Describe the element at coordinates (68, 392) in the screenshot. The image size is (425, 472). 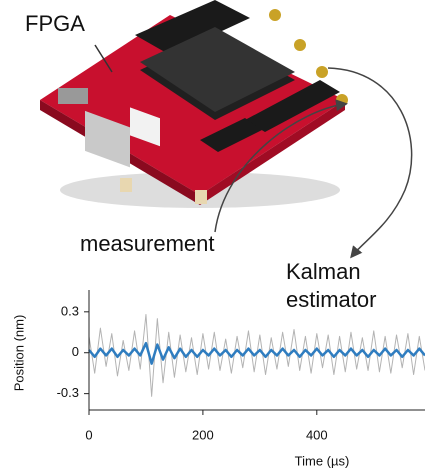
I see `y-tick-label: -0.3` at that location.